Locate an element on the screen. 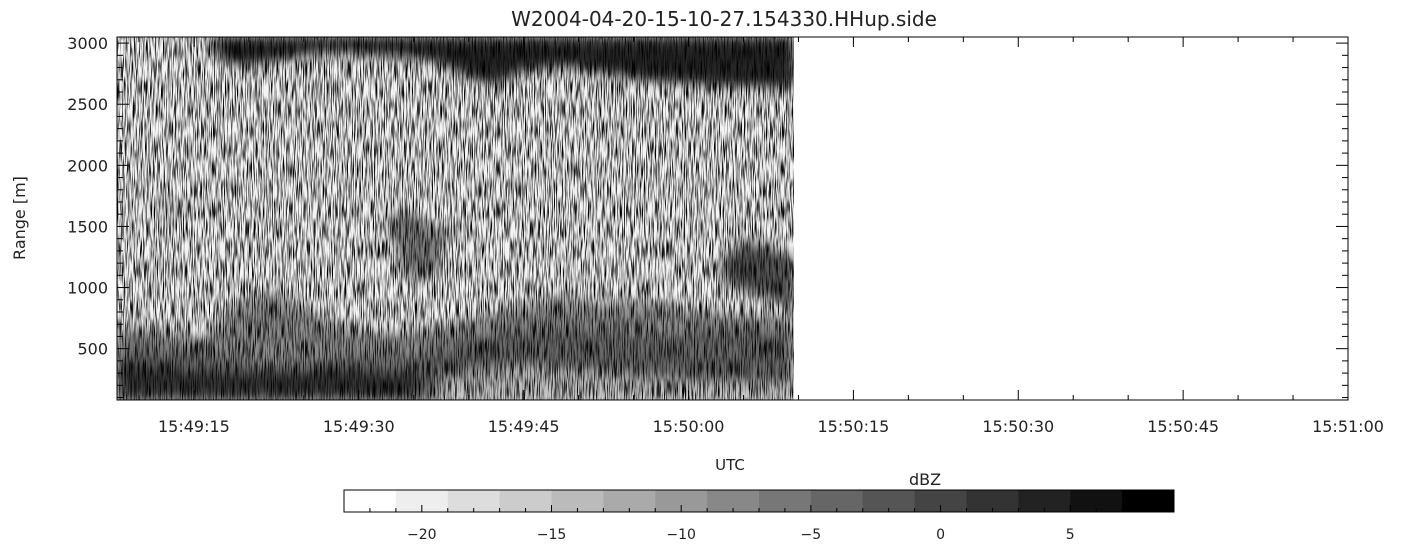 The width and height of the screenshot is (1406, 546). x-tick-label: 15:50:45 is located at coordinates (1183, 426).